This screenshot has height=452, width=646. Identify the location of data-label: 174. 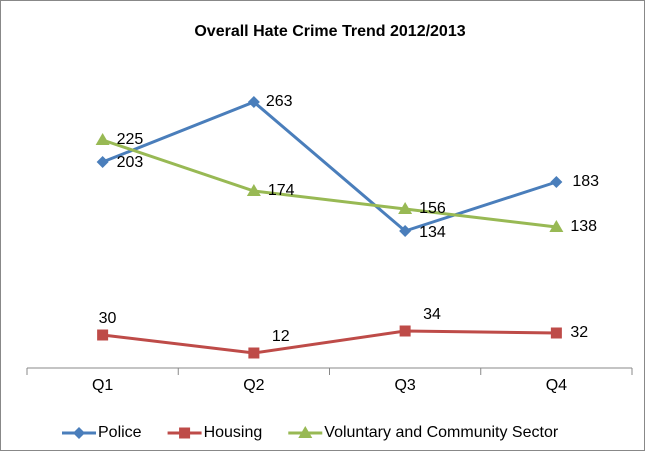
(281, 190).